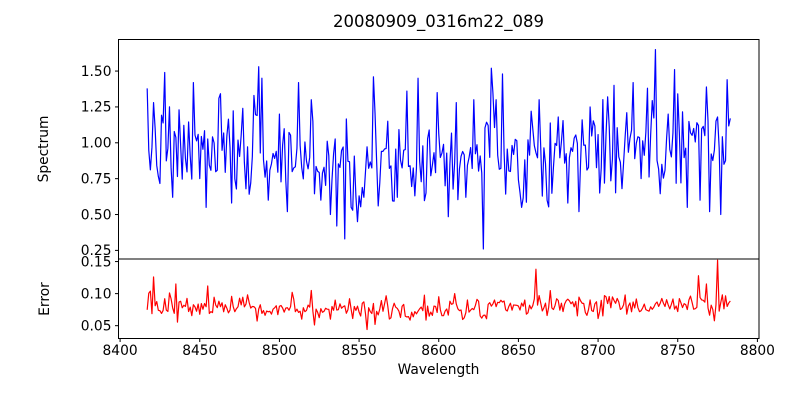 The height and width of the screenshot is (400, 800). What do you see at coordinates (96, 108) in the screenshot?
I see `spectrum-y-tick-label: 1.25` at bounding box center [96, 108].